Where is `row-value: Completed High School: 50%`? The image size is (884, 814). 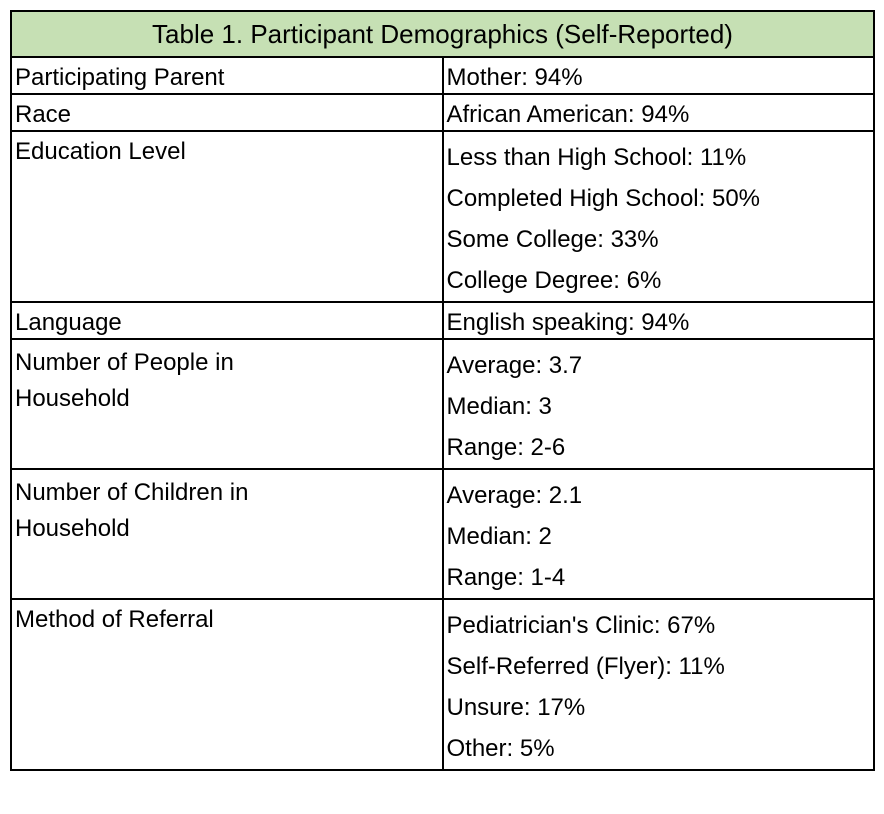
row-value: Completed High School: 50% is located at coordinates (603, 198).